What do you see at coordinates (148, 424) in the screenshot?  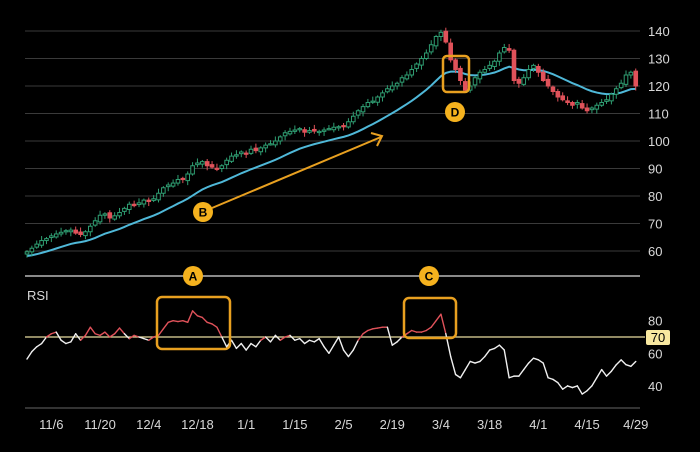 I see `date-tick-label: 12/4` at bounding box center [148, 424].